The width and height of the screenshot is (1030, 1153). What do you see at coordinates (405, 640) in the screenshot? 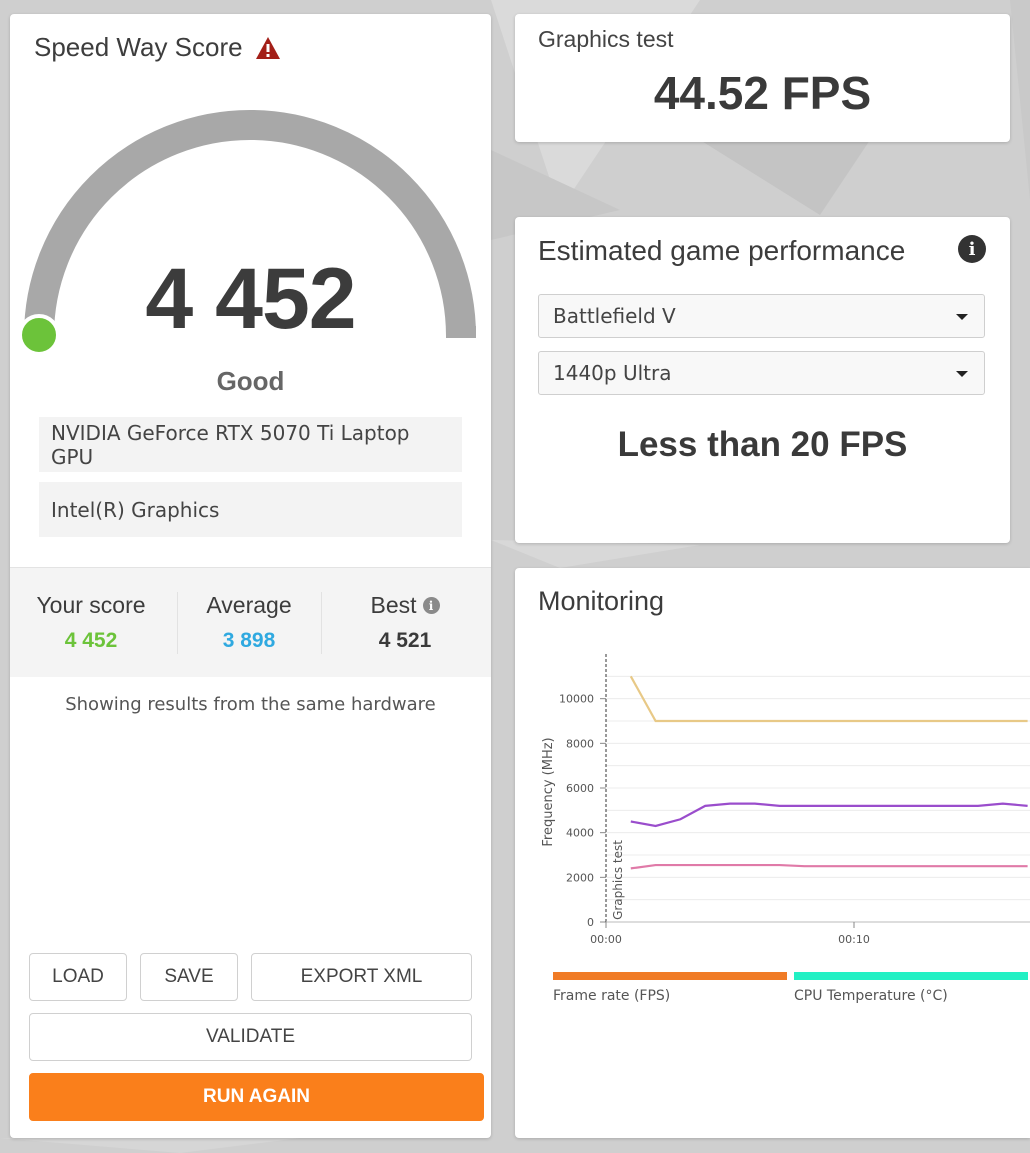
I see `best-value: 4 521` at bounding box center [405, 640].